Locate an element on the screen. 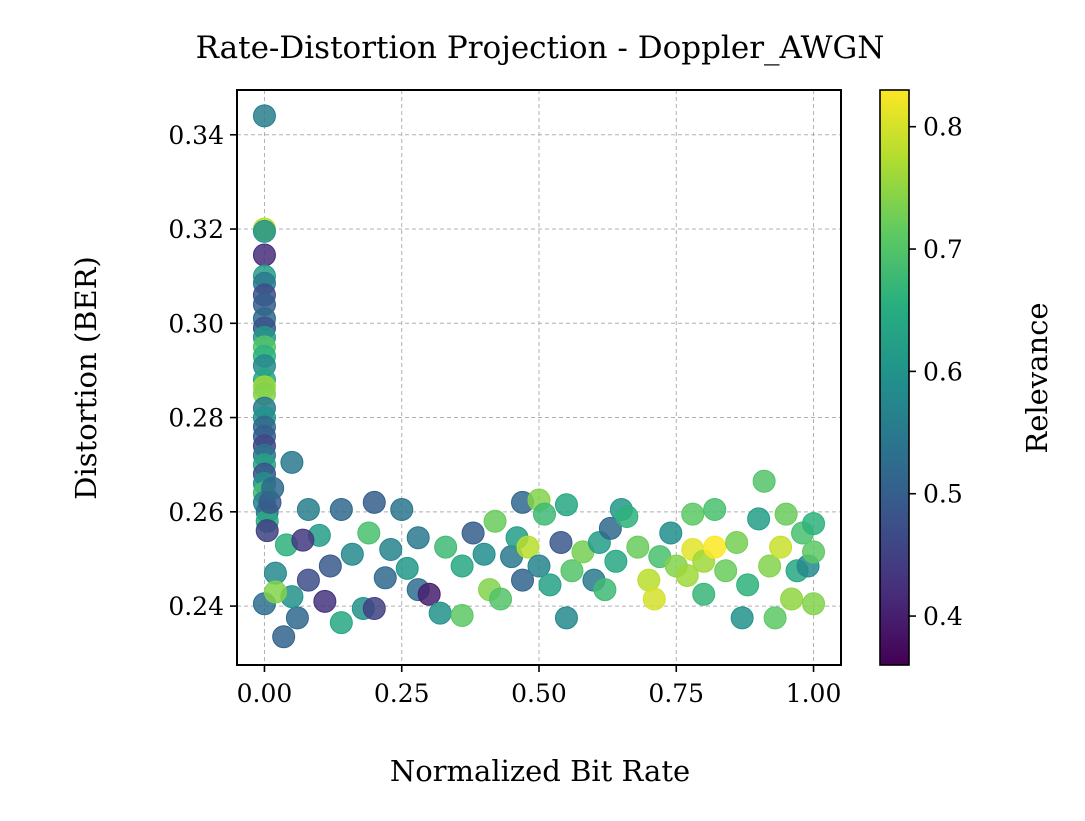 The image size is (1085, 821). x-tick-label: 0.50 is located at coordinates (539, 693).